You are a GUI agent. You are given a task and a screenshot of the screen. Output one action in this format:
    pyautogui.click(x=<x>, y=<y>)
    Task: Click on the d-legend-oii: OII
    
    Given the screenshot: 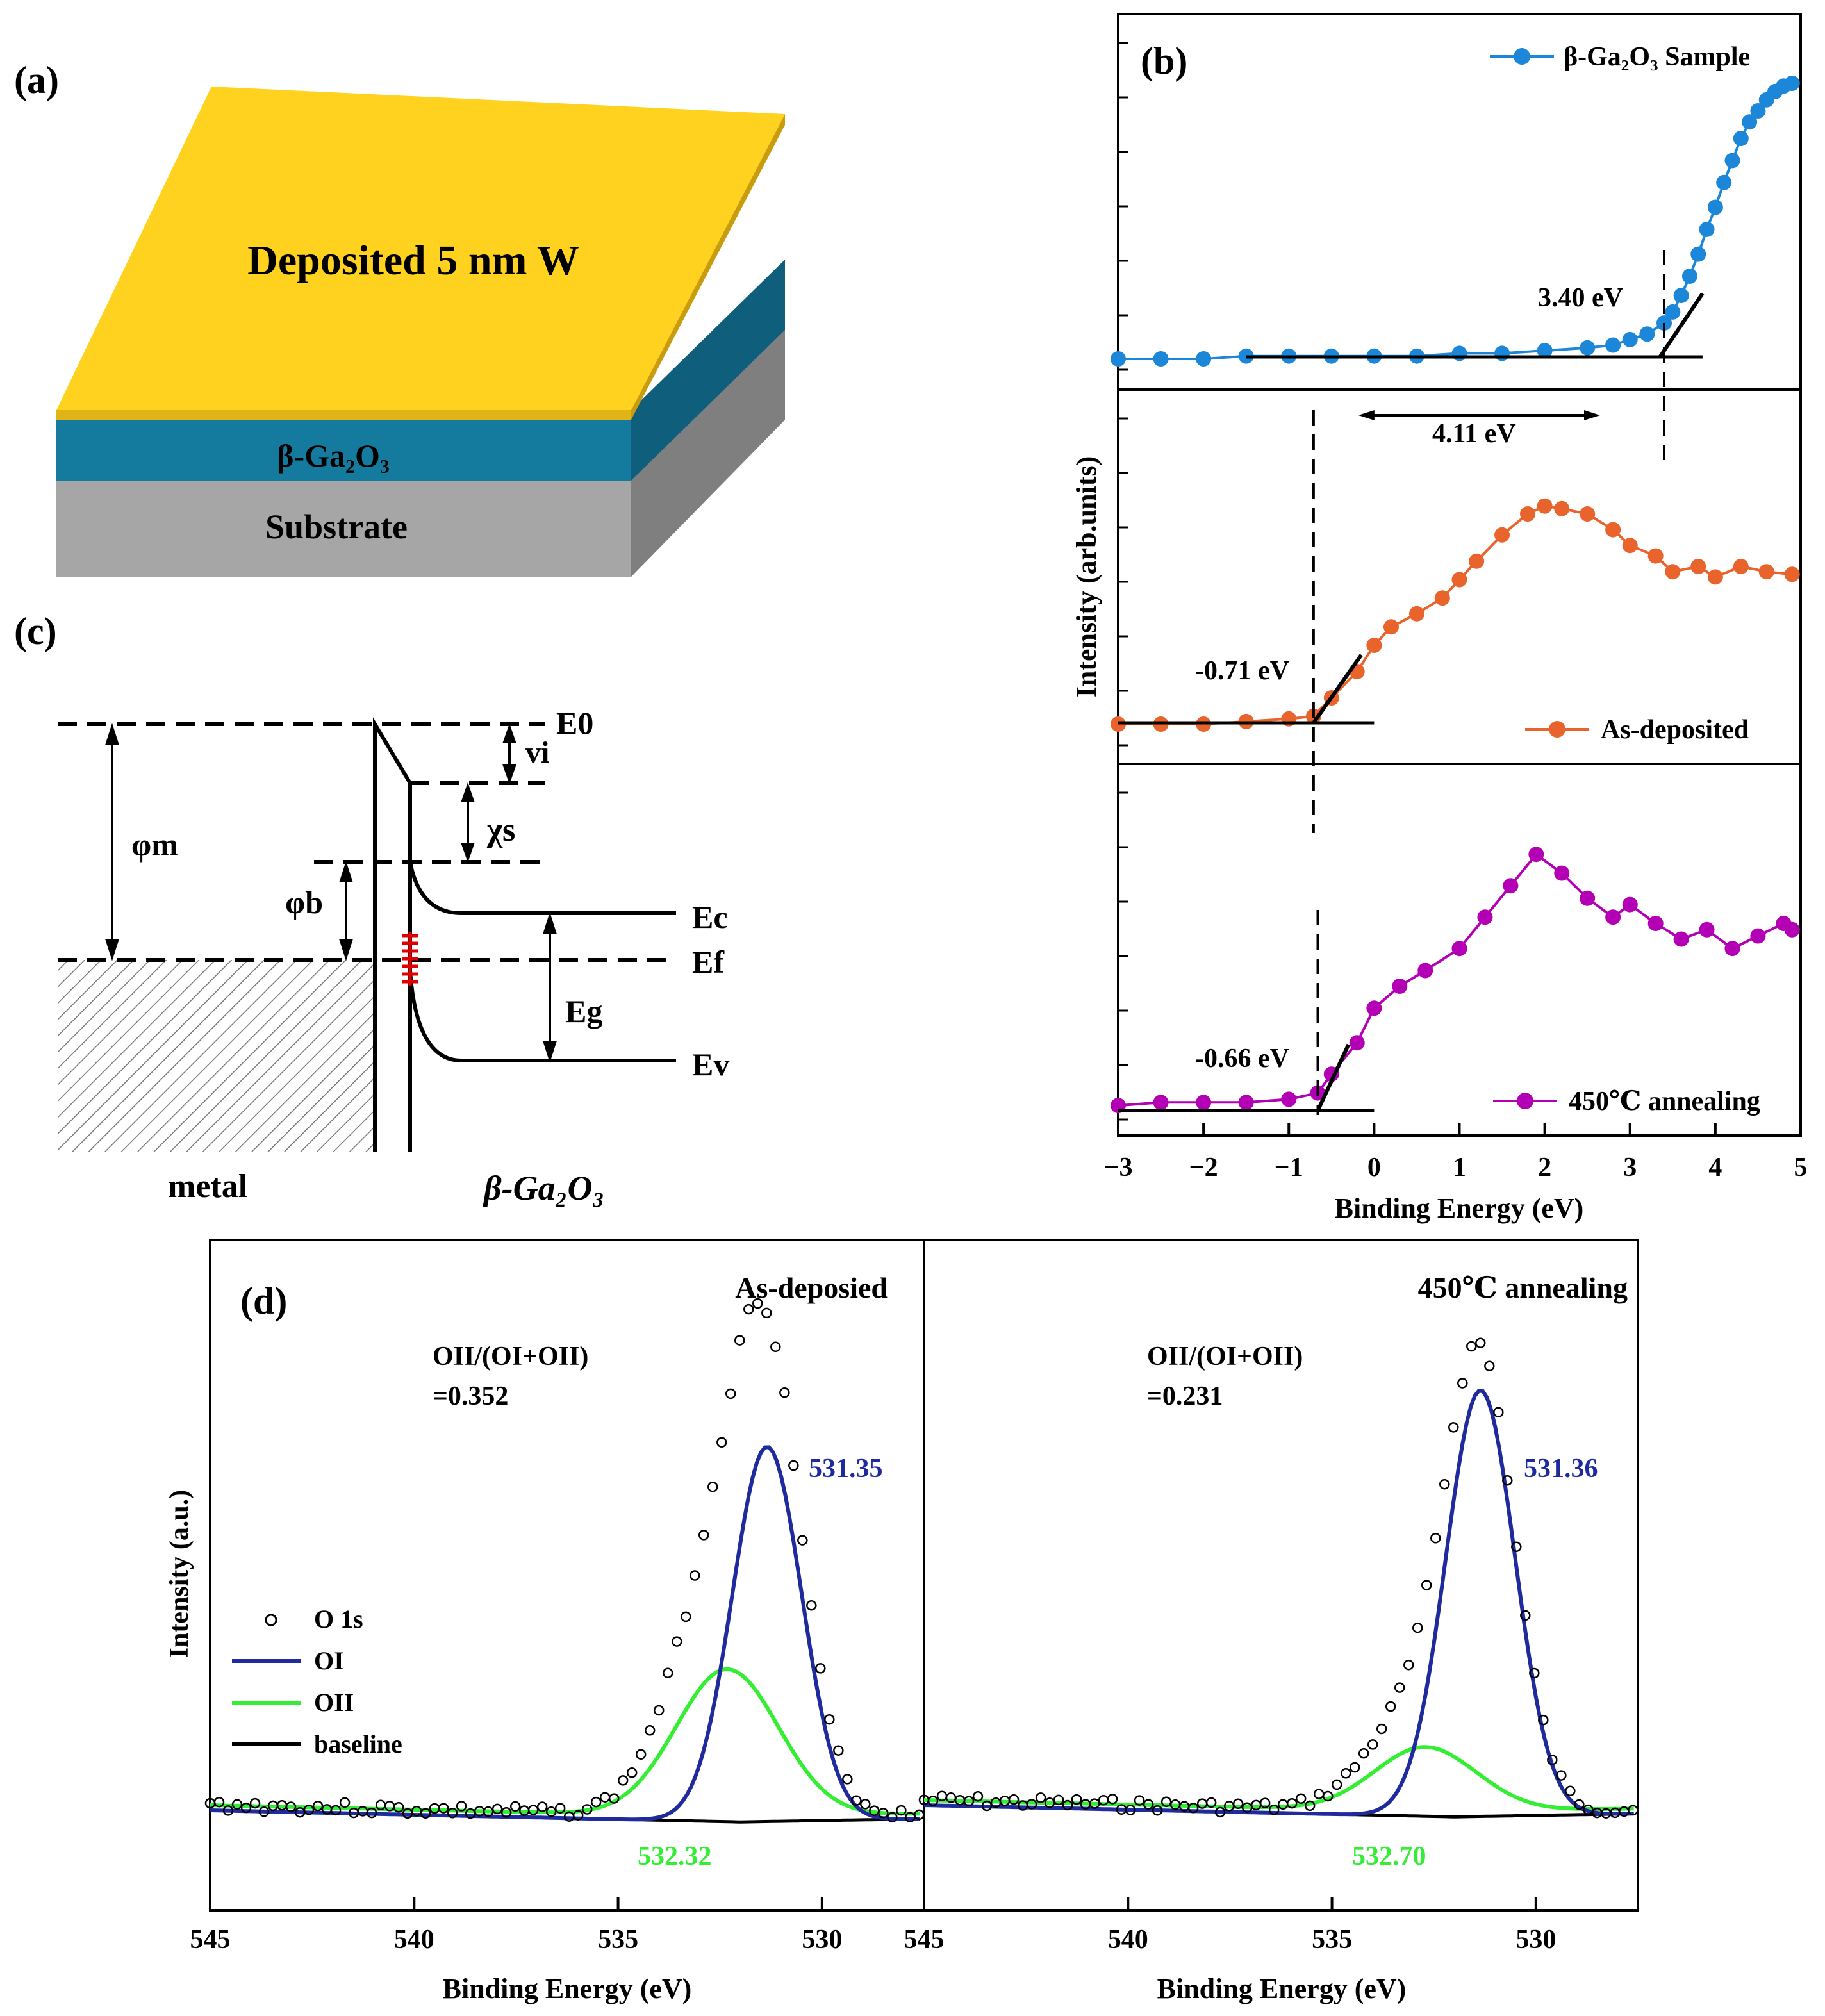 What is the action you would take?
    pyautogui.click(x=334, y=1702)
    